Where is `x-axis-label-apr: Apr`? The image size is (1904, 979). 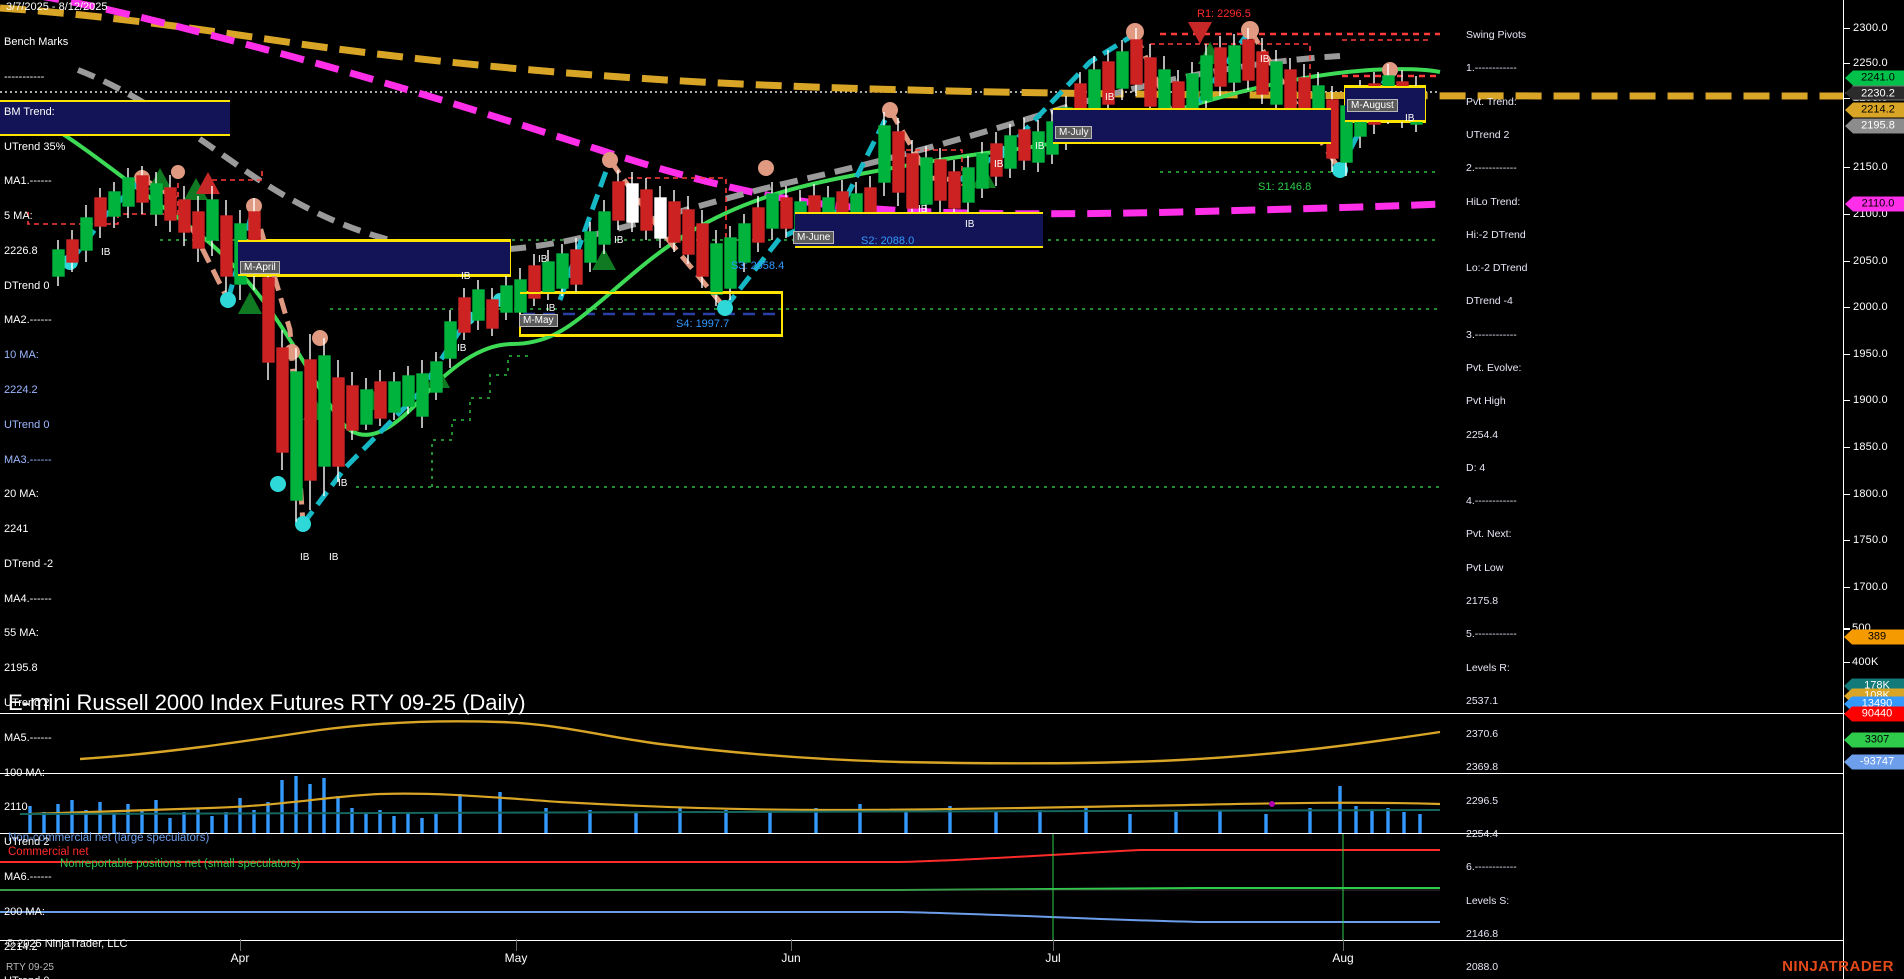 x-axis-label-apr: Apr is located at coordinates (240, 958).